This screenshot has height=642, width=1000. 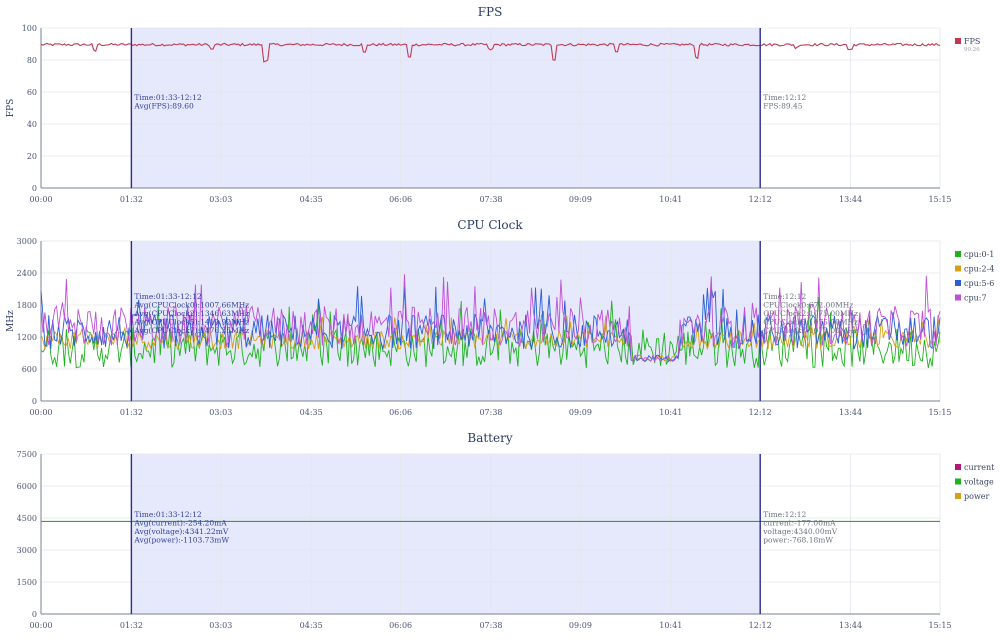 What do you see at coordinates (181, 540) in the screenshot?
I see `annotation-left-line: Avg(power):-1103.73mW` at bounding box center [181, 540].